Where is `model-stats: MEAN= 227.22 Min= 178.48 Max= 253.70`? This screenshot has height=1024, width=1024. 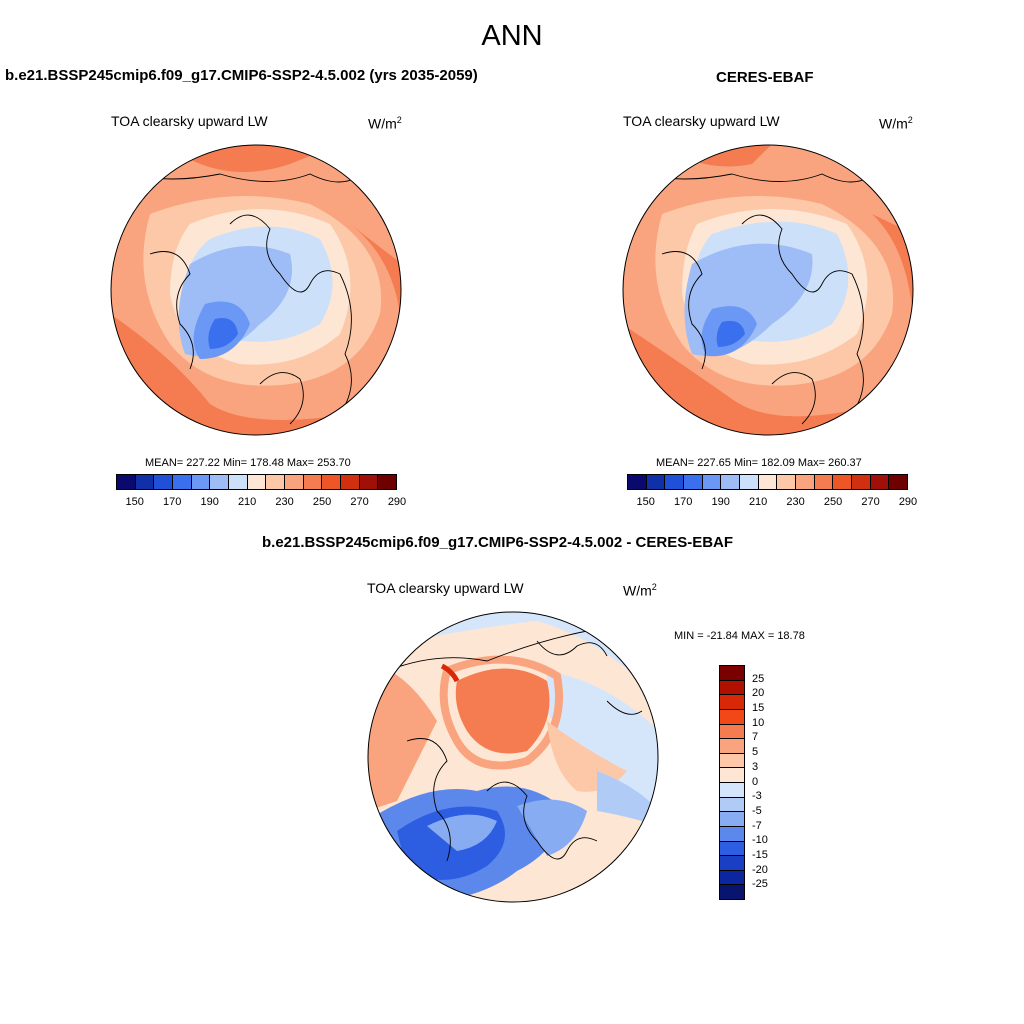 model-stats: MEAN= 227.22 Min= 178.48 Max= 253.70 is located at coordinates (248, 463).